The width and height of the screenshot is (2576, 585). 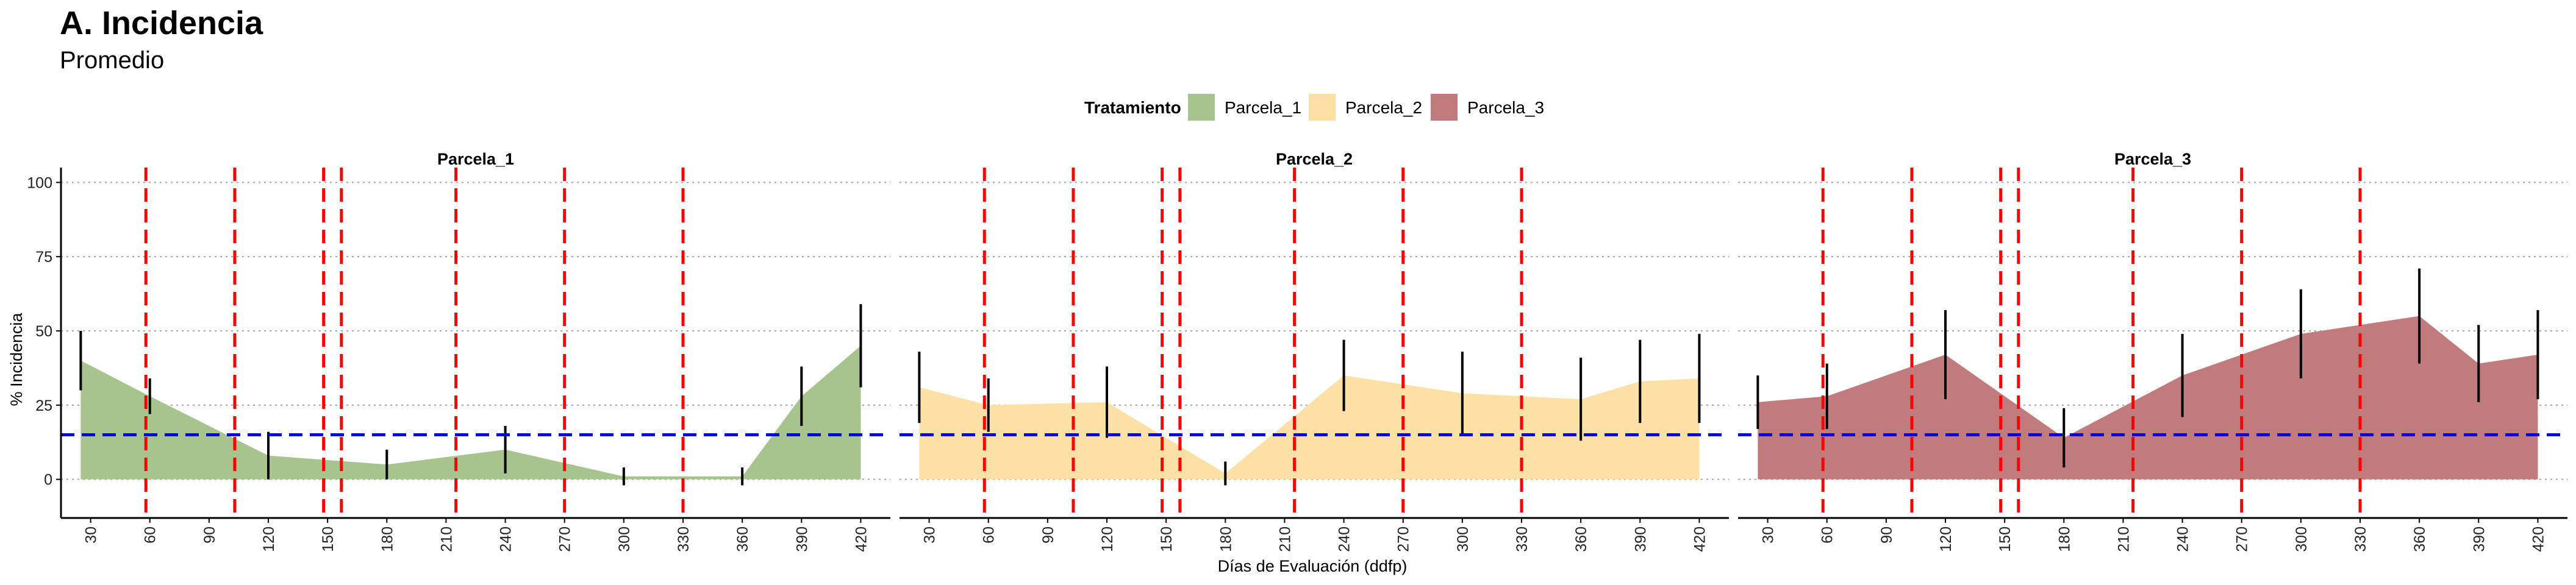 I want to click on y-tick-label: 100, so click(x=39, y=182).